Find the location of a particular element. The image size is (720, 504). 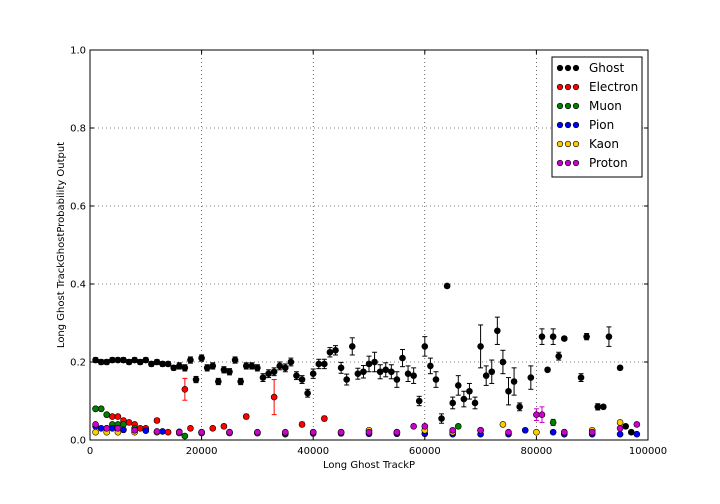

legend-label-electron: Electron is located at coordinates (613, 87).